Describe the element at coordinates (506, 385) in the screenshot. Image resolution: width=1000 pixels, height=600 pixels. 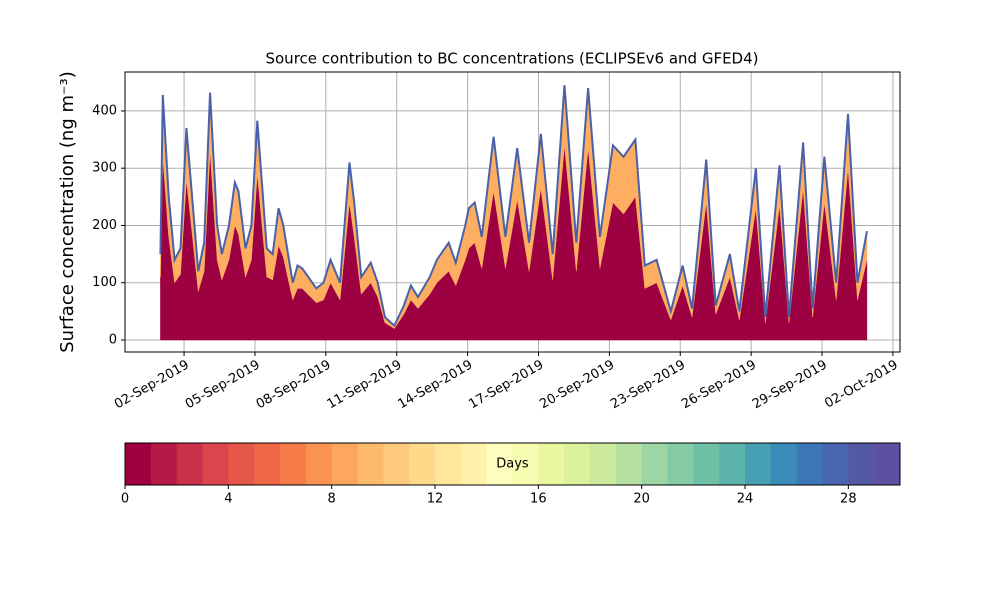
I see `x-tick-label: 17-Sep-2019` at that location.